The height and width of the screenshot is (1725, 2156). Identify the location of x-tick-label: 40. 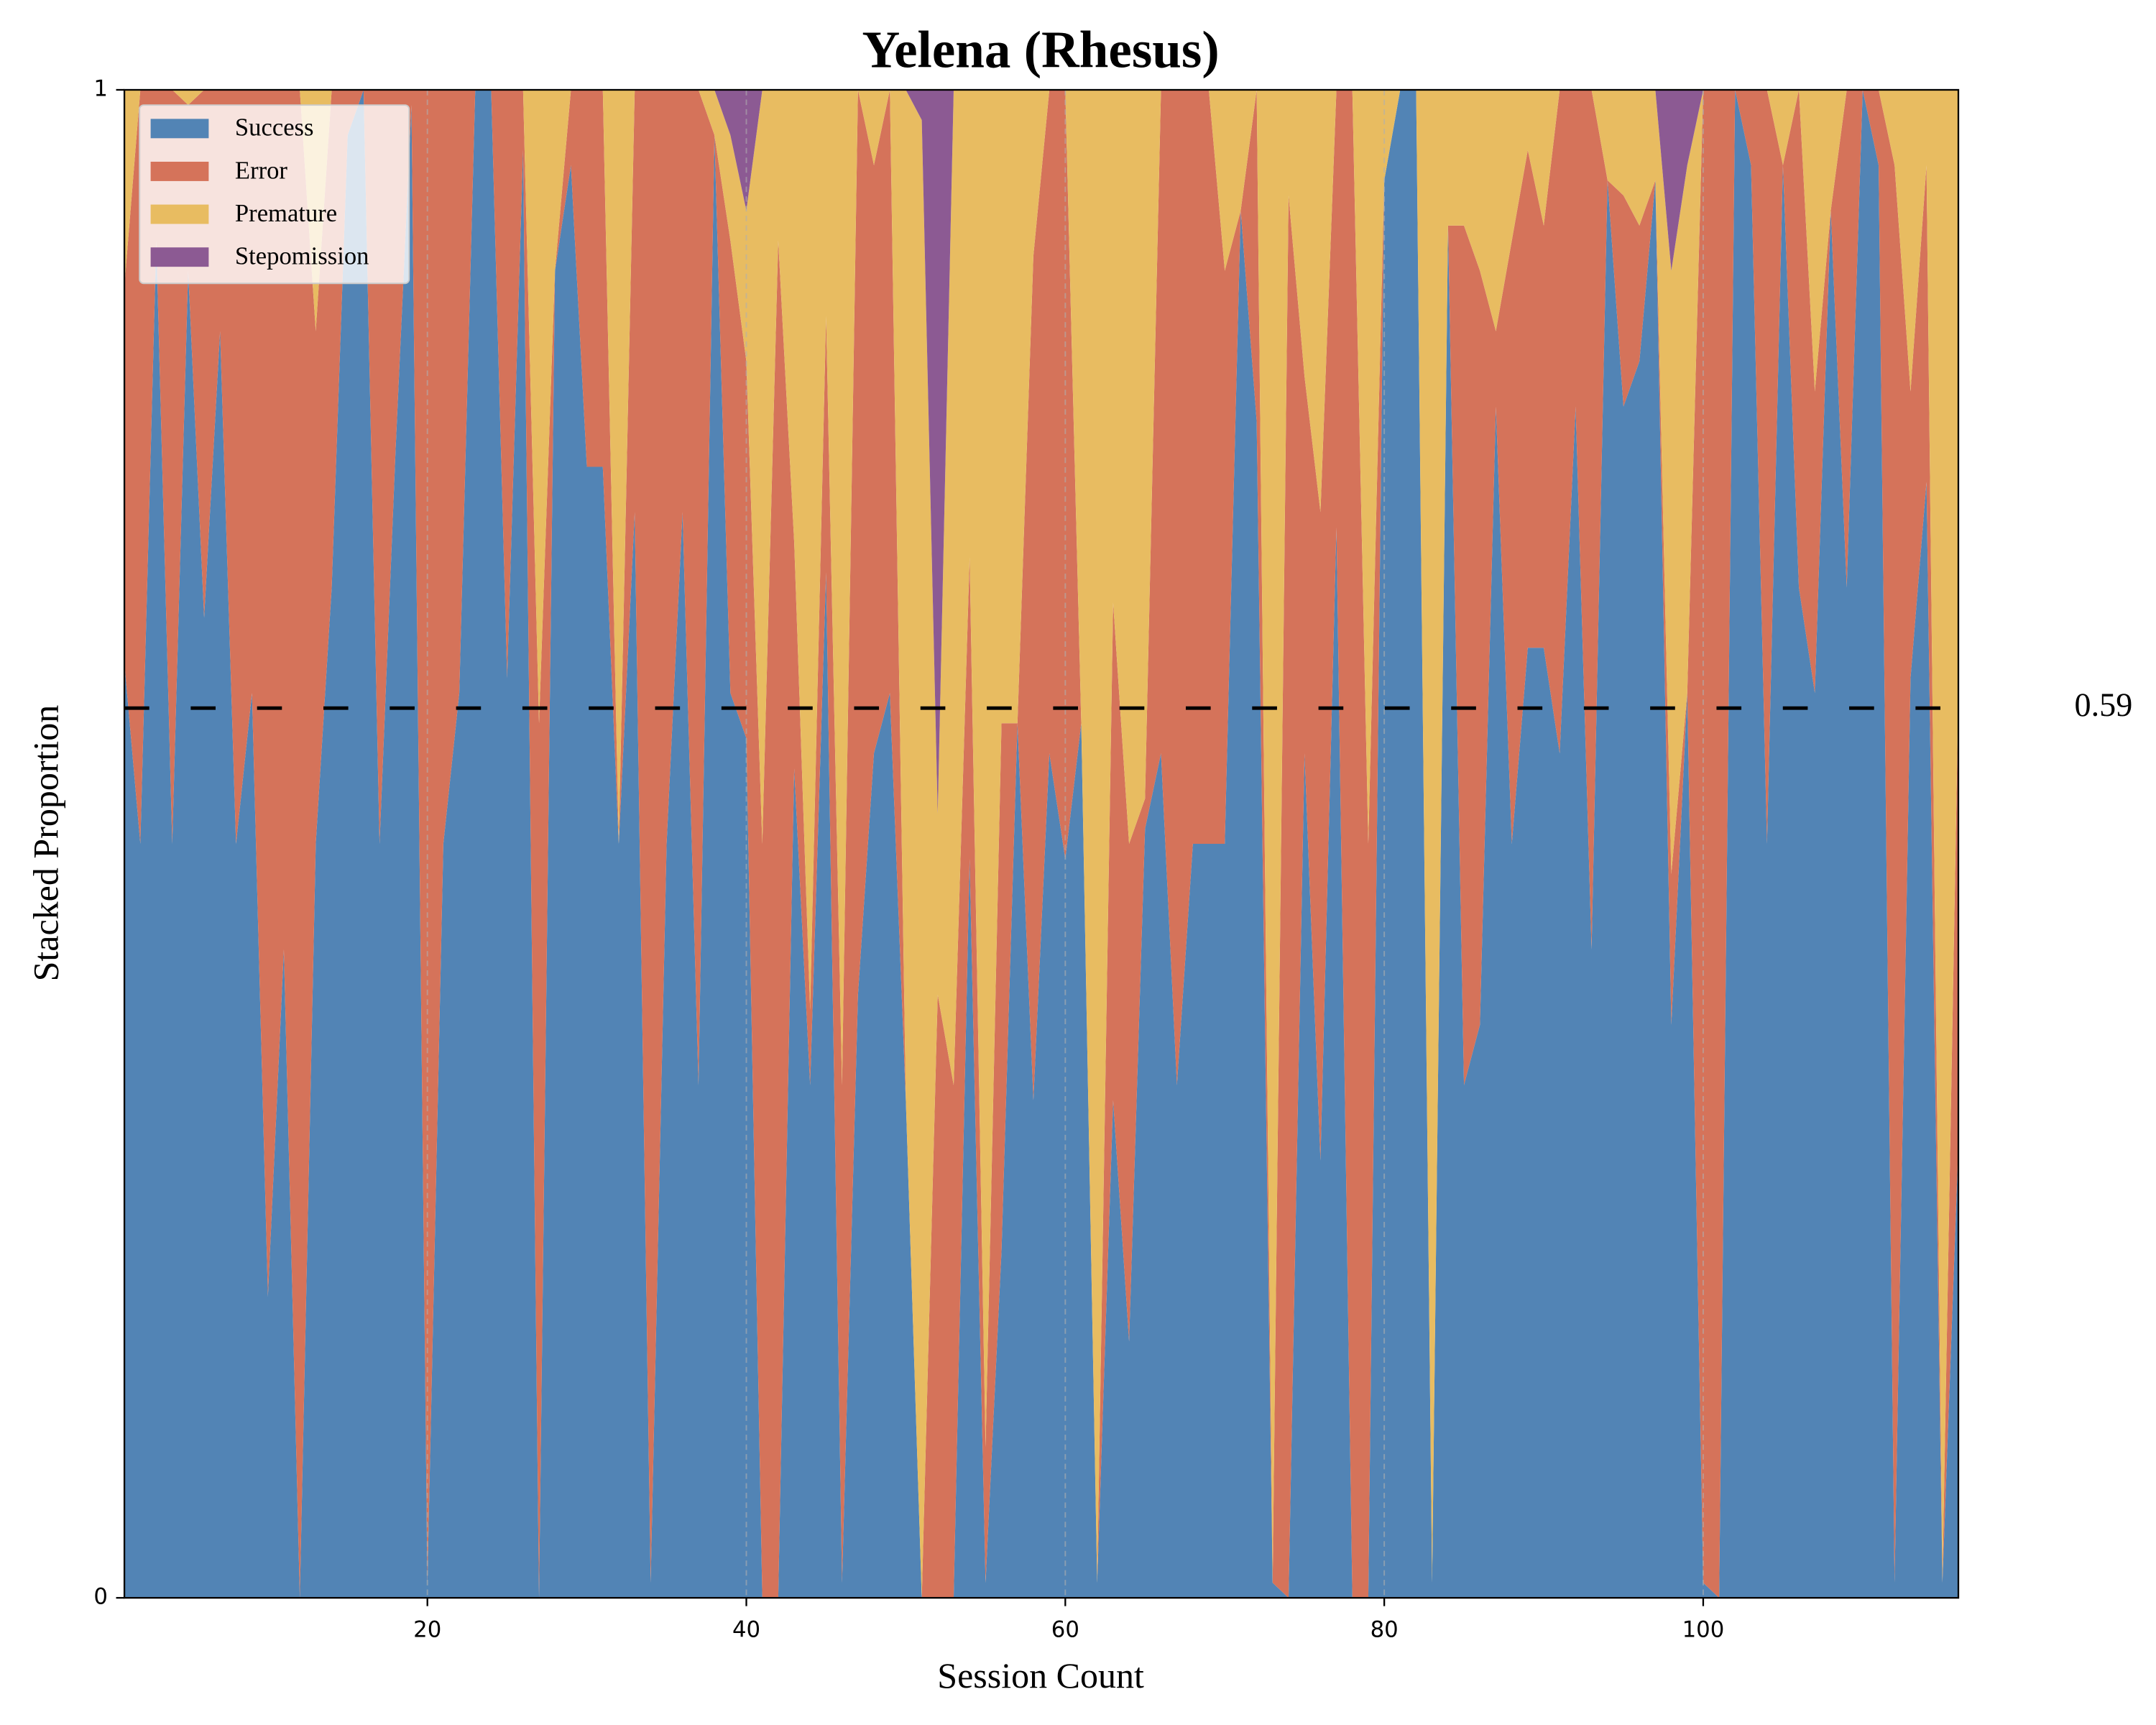
(746, 1630).